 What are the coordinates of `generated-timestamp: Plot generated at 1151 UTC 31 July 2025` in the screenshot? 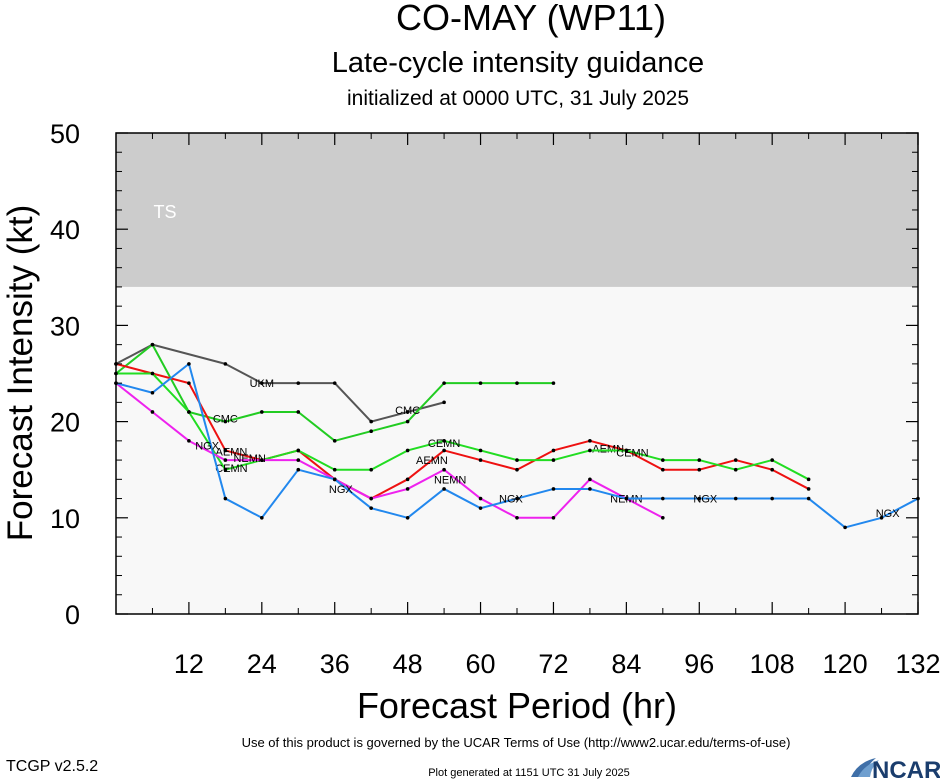 It's located at (529, 773).